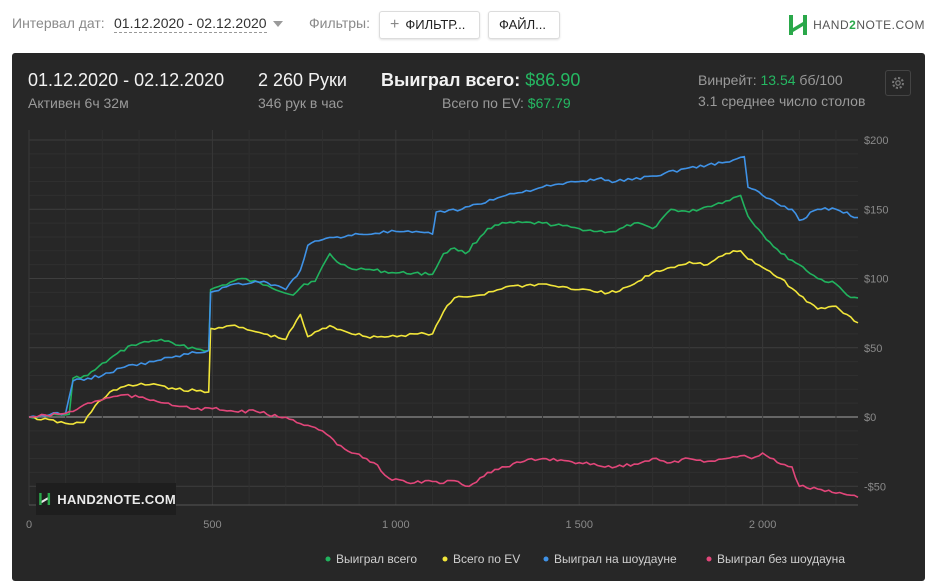 This screenshot has width=931, height=586. I want to click on x-tick-label: 500, so click(212, 525).